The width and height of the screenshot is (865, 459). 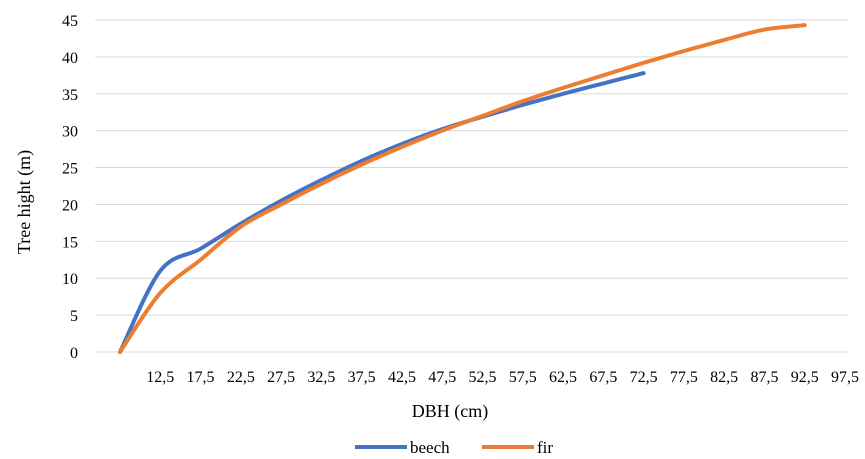 What do you see at coordinates (644, 377) in the screenshot?
I see `x-tick-label: 72,5` at bounding box center [644, 377].